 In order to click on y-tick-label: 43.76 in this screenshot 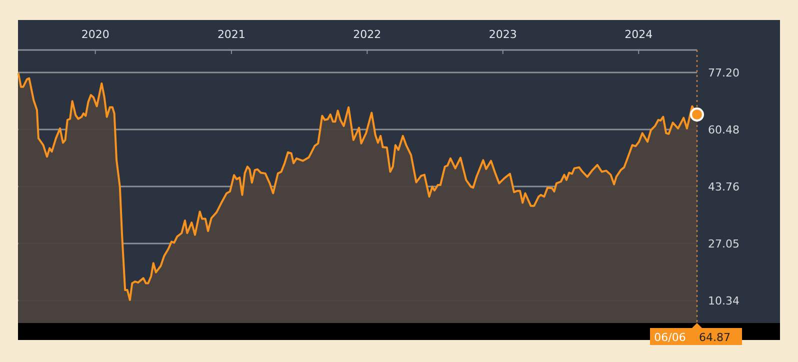, I will do `click(724, 187)`.